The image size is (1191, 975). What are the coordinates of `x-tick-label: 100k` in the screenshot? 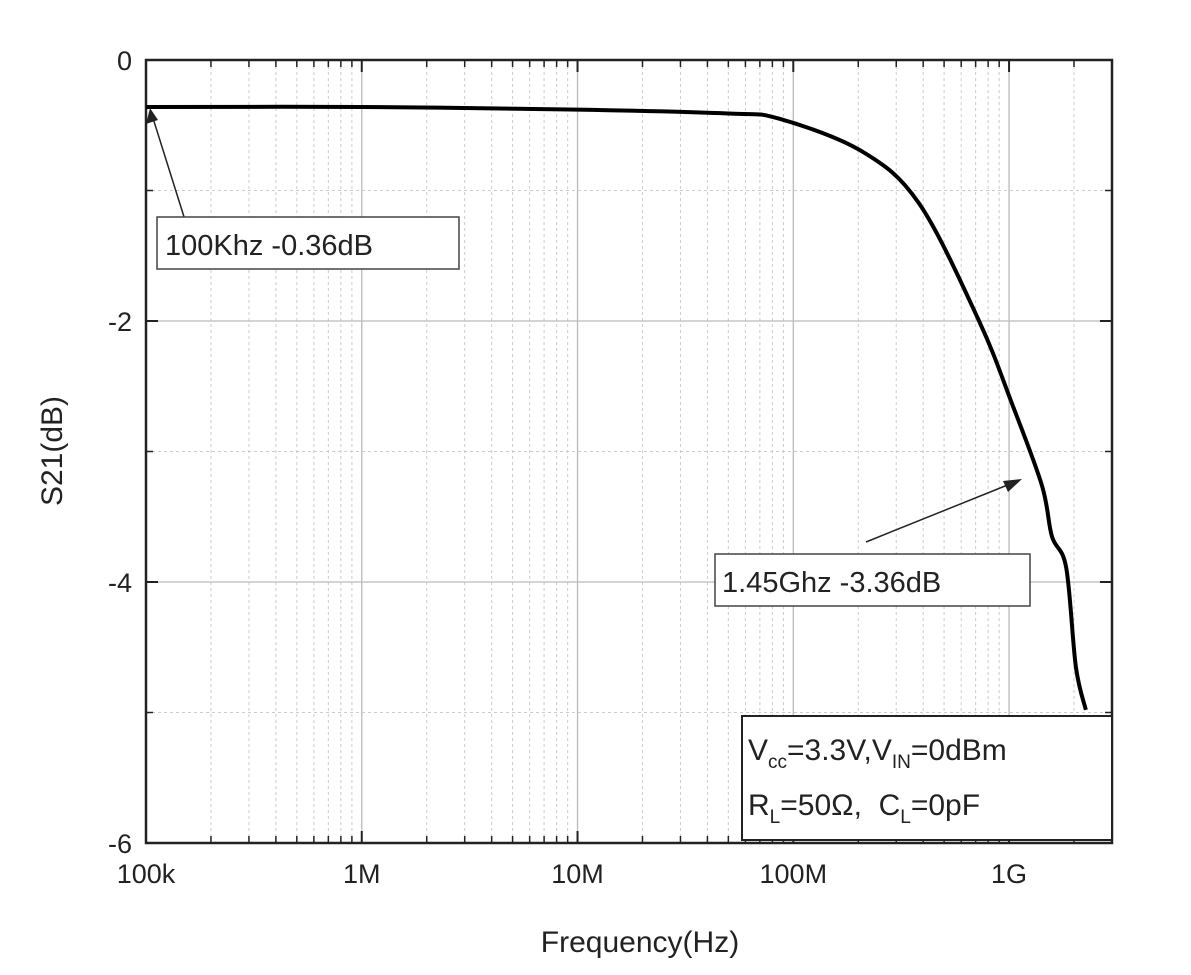 It's located at (146, 874).